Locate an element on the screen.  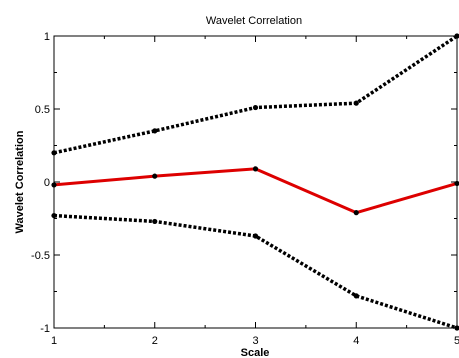
y-axis-label: Wavelet Correlation is located at coordinates (20, 181).